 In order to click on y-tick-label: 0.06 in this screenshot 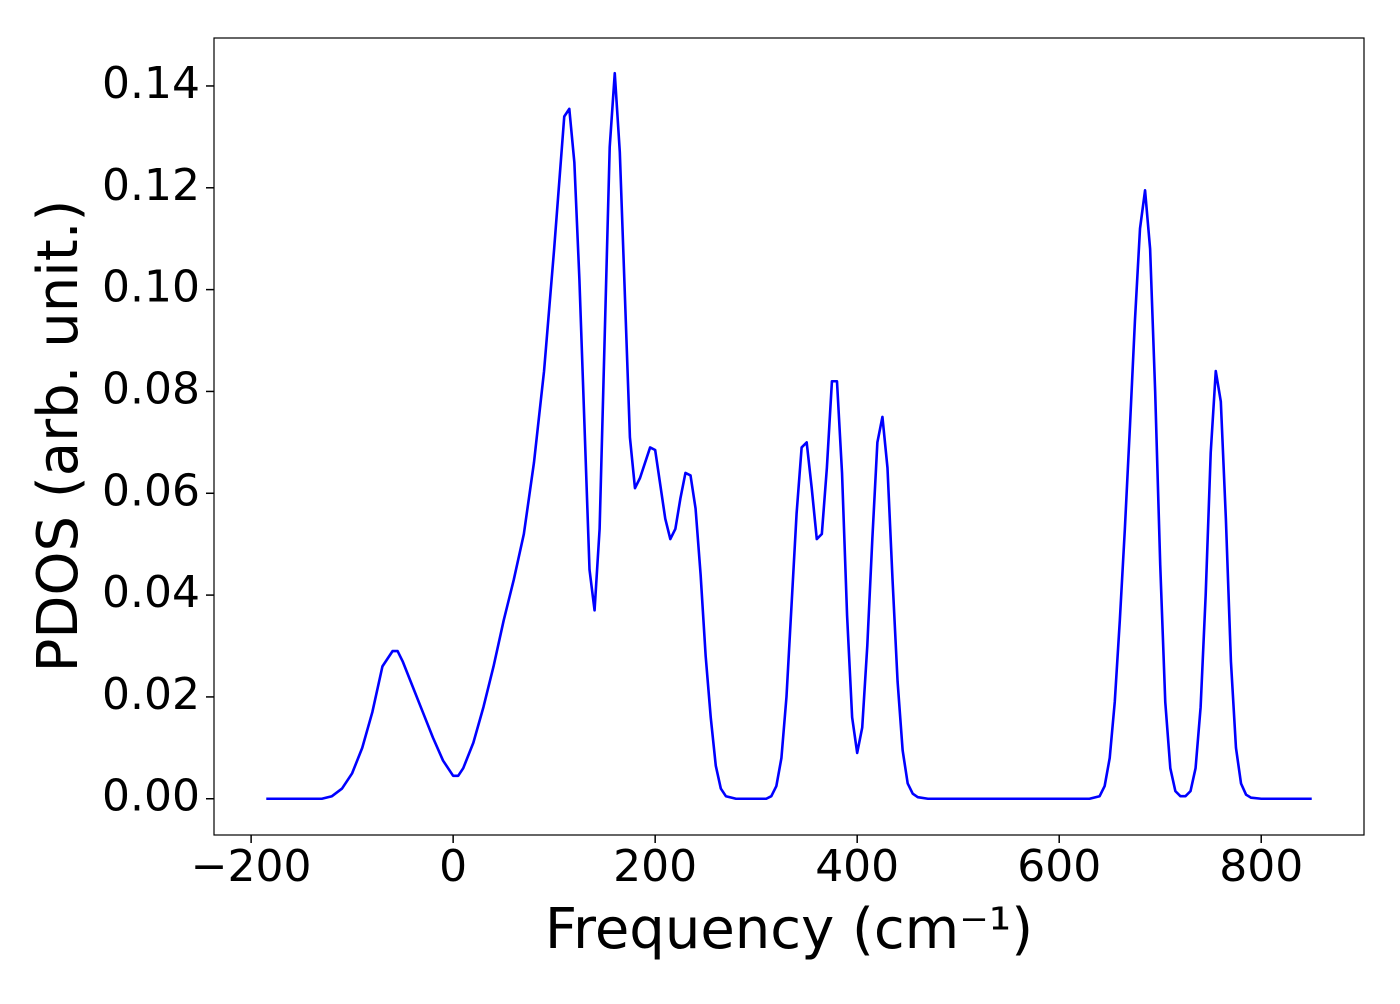, I will do `click(151, 490)`.